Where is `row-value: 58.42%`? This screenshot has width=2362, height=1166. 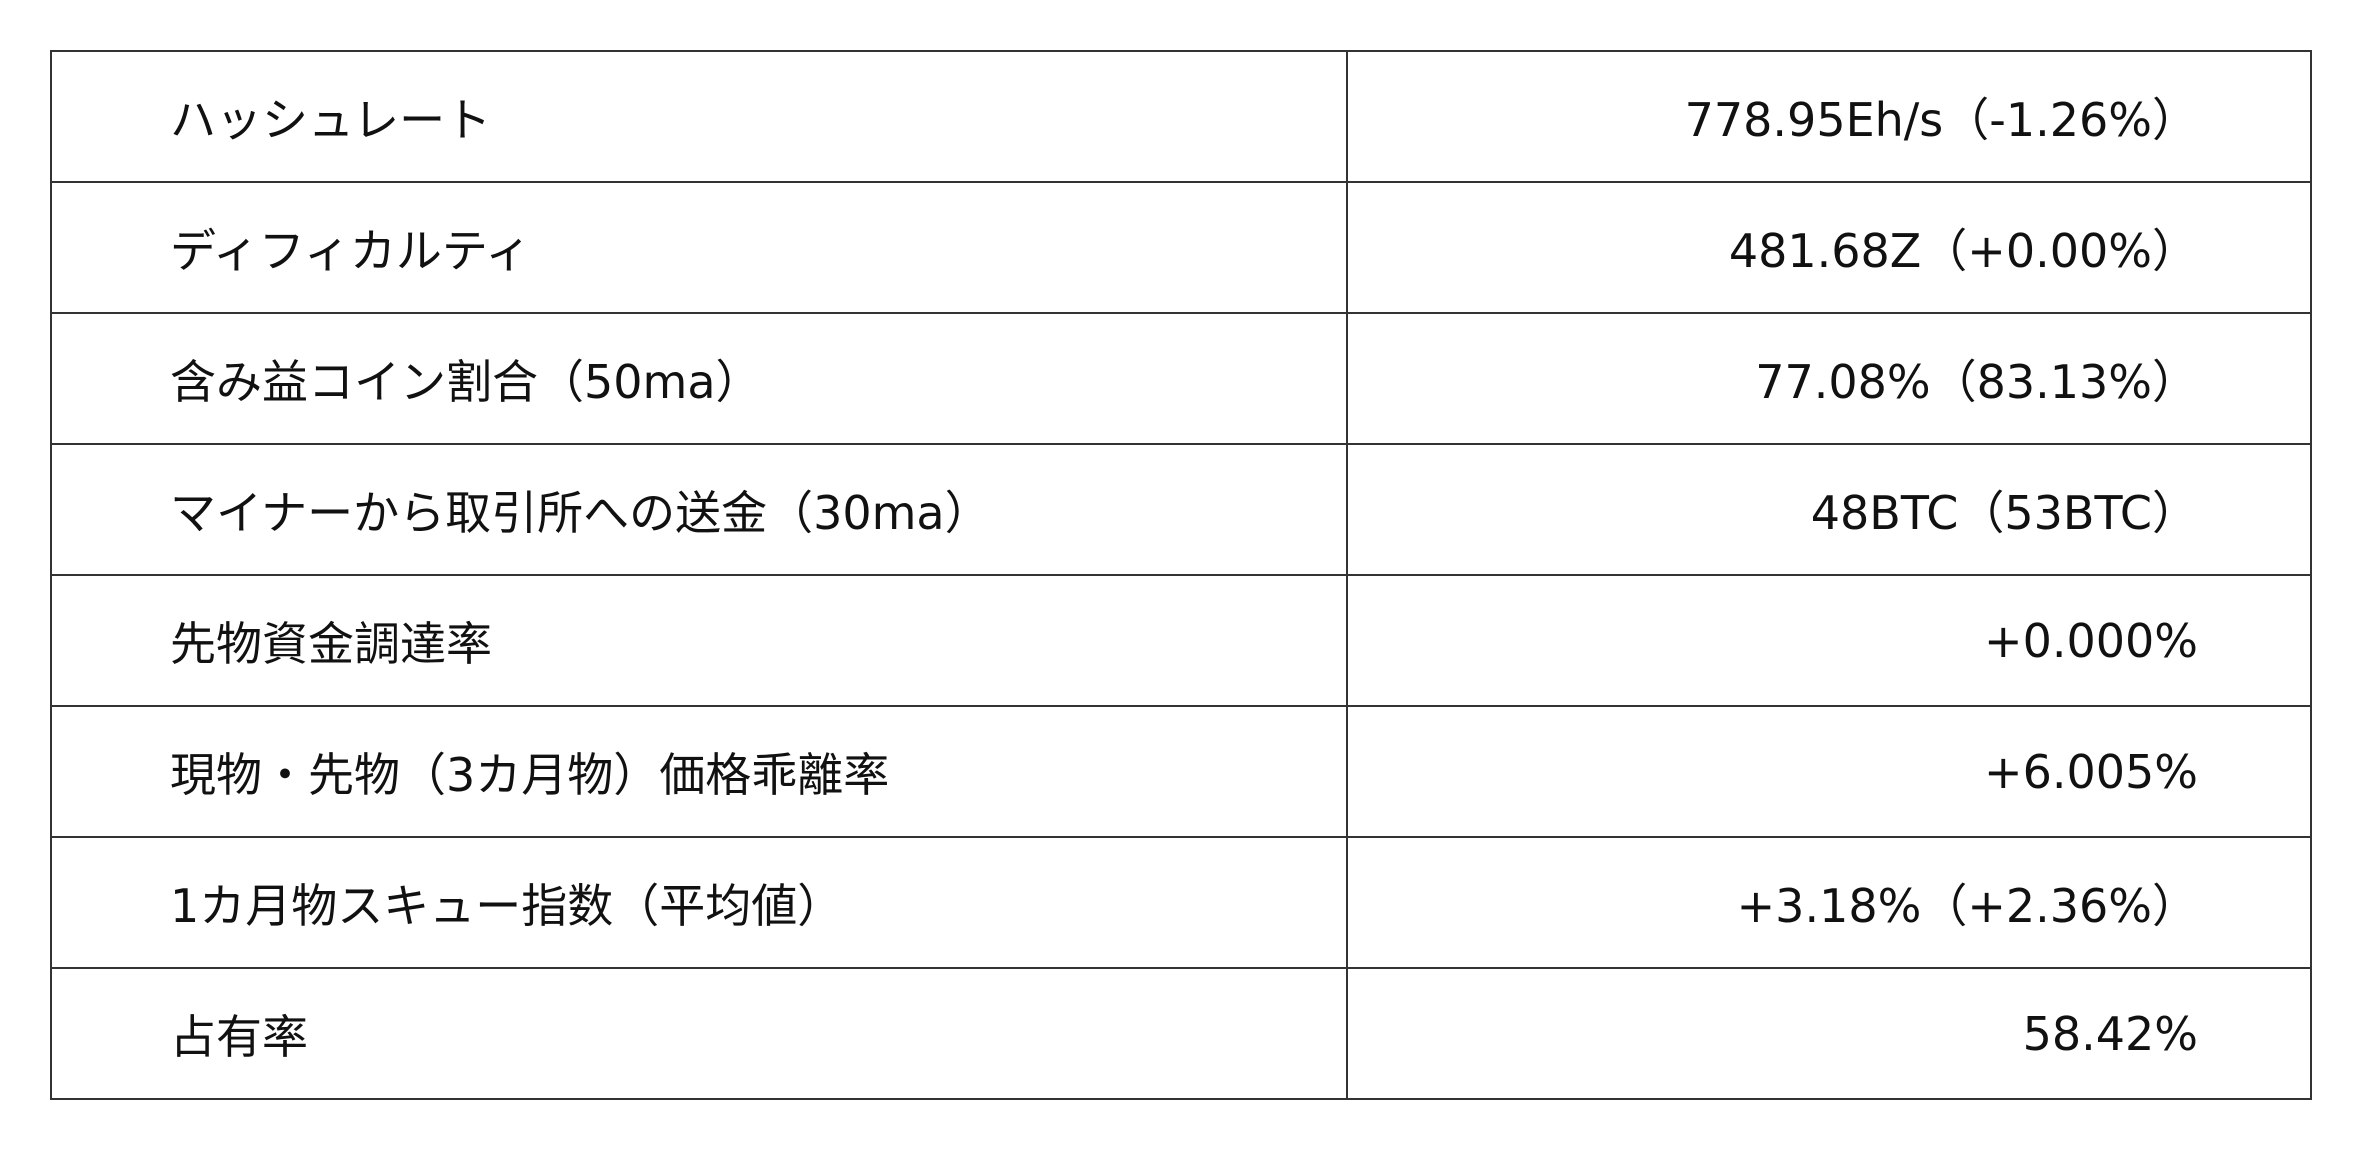 row-value: 58.42% is located at coordinates (1829, 1033).